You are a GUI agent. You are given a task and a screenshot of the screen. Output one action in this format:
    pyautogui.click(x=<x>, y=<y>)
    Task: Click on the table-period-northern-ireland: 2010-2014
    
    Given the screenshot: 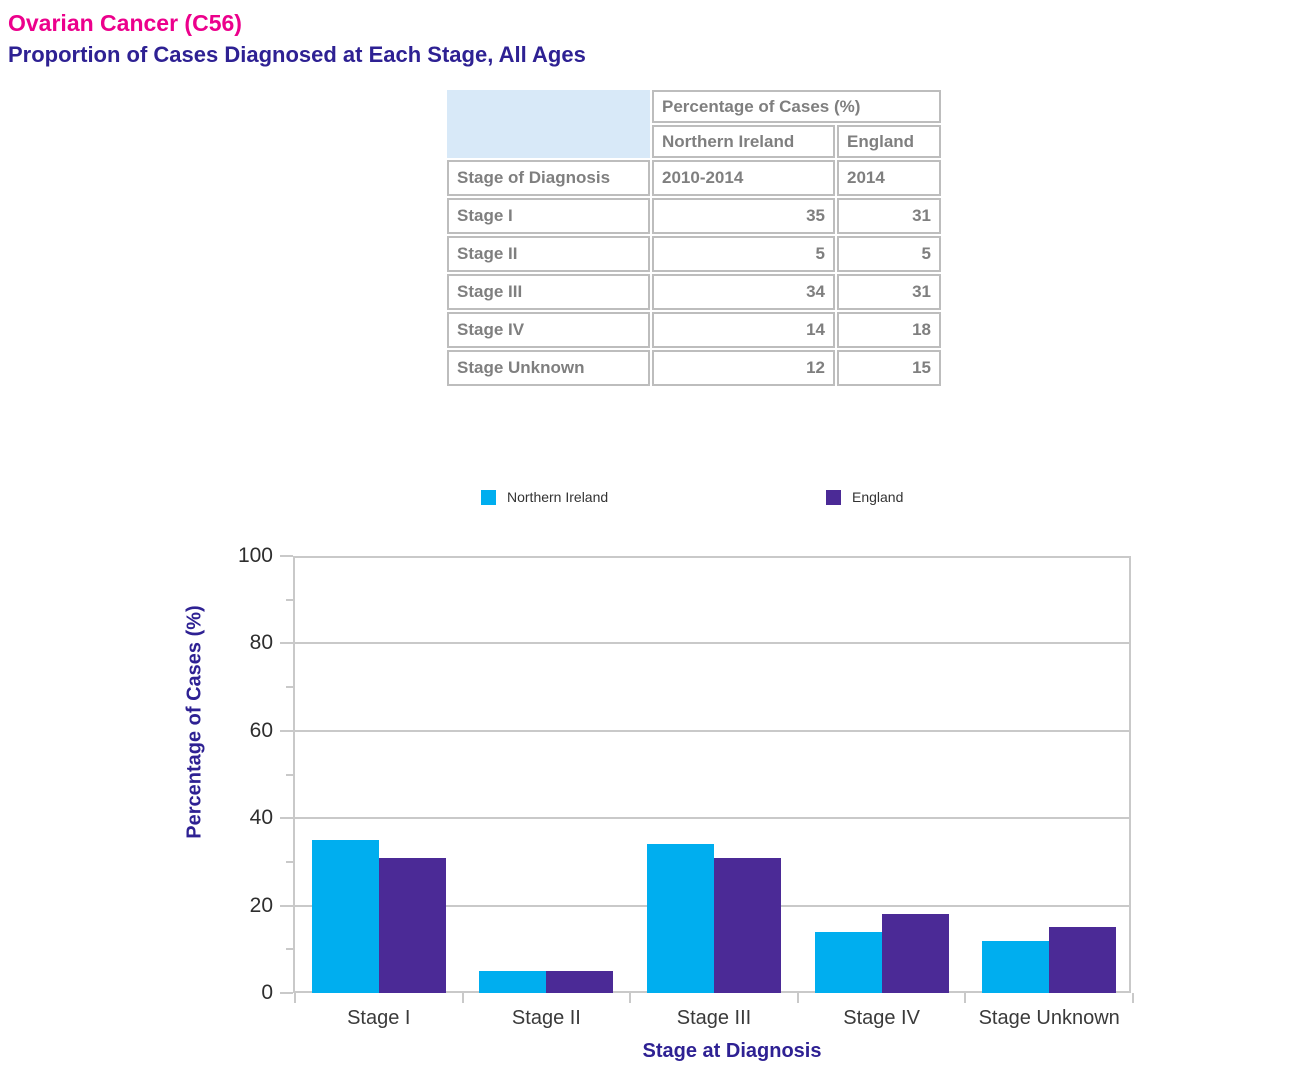 What is the action you would take?
    pyautogui.click(x=743, y=178)
    